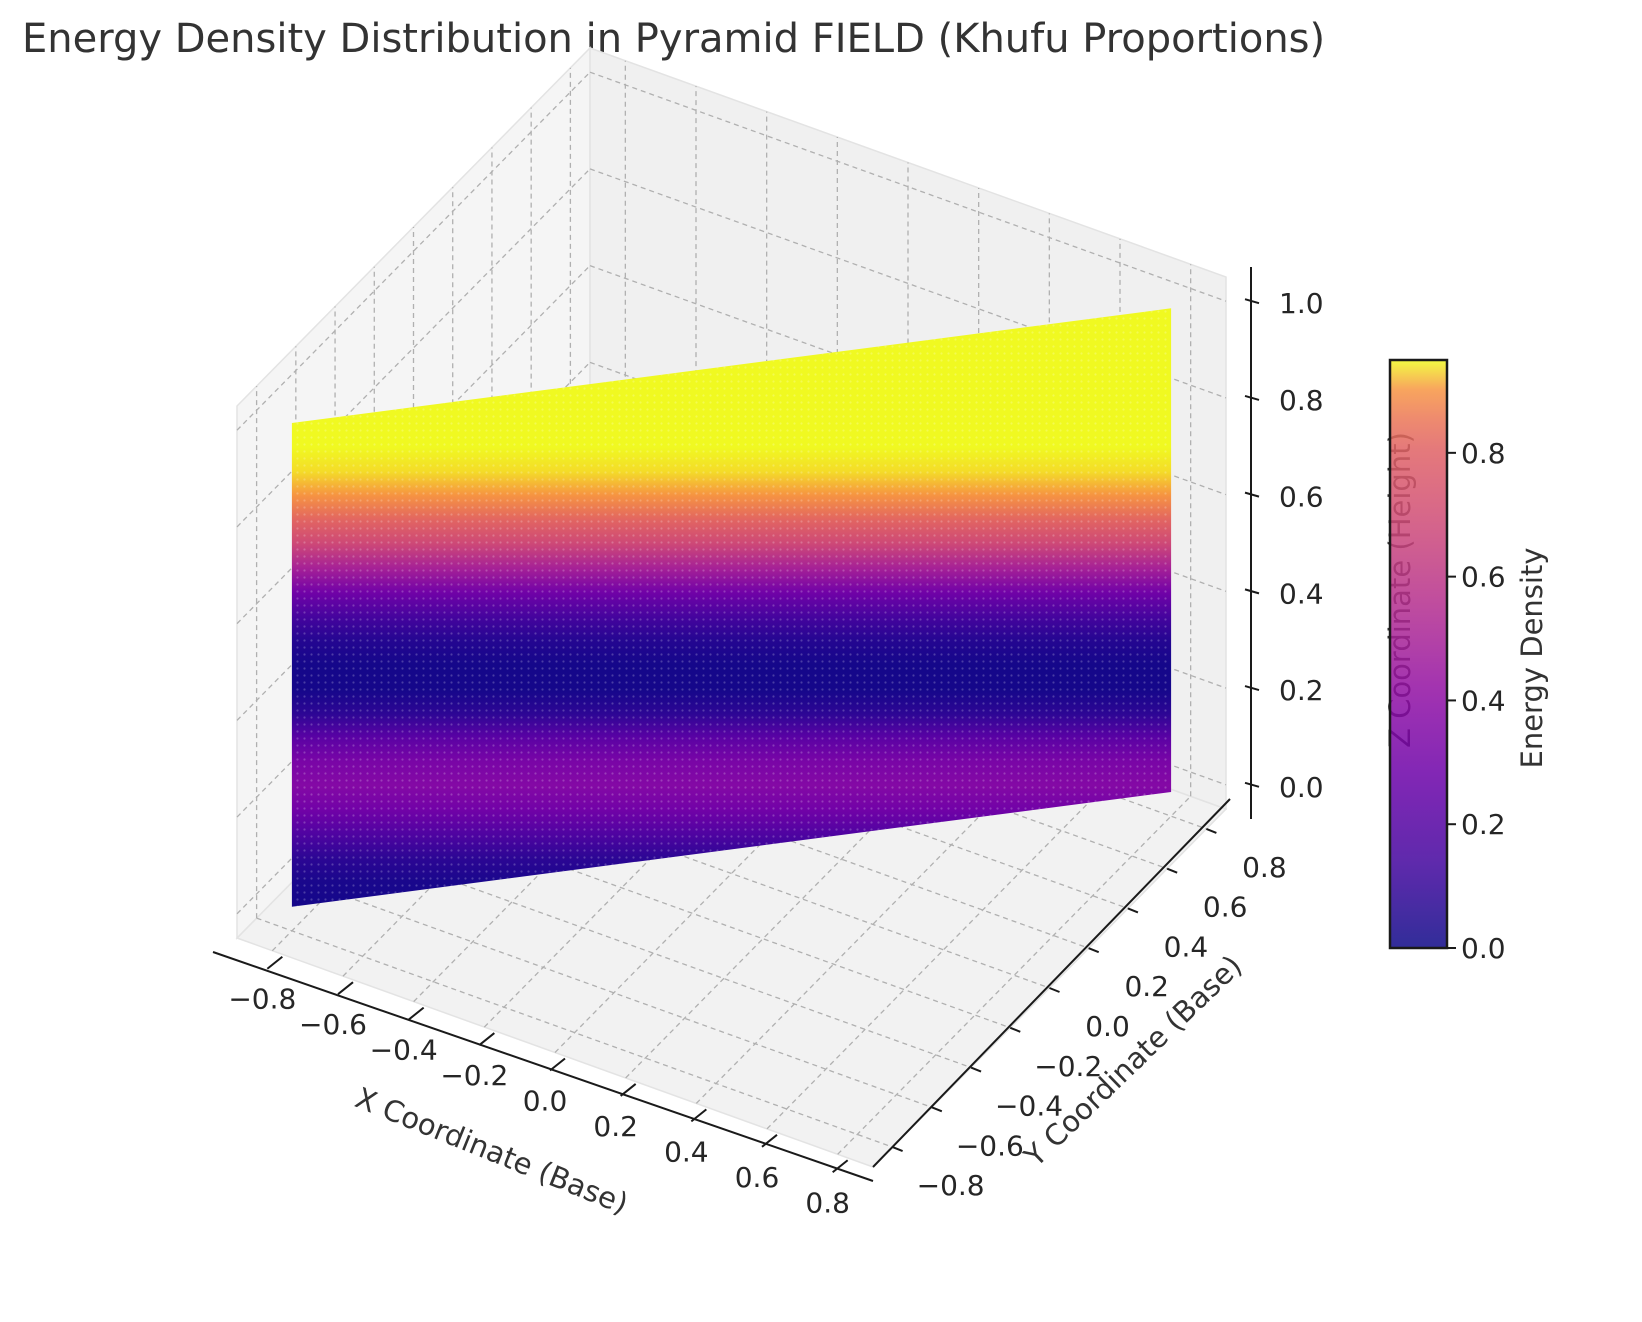 This screenshot has height=1322, width=1642. Describe the element at coordinates (545, 1101) in the screenshot. I see `x-tick-label: 0.0` at that location.